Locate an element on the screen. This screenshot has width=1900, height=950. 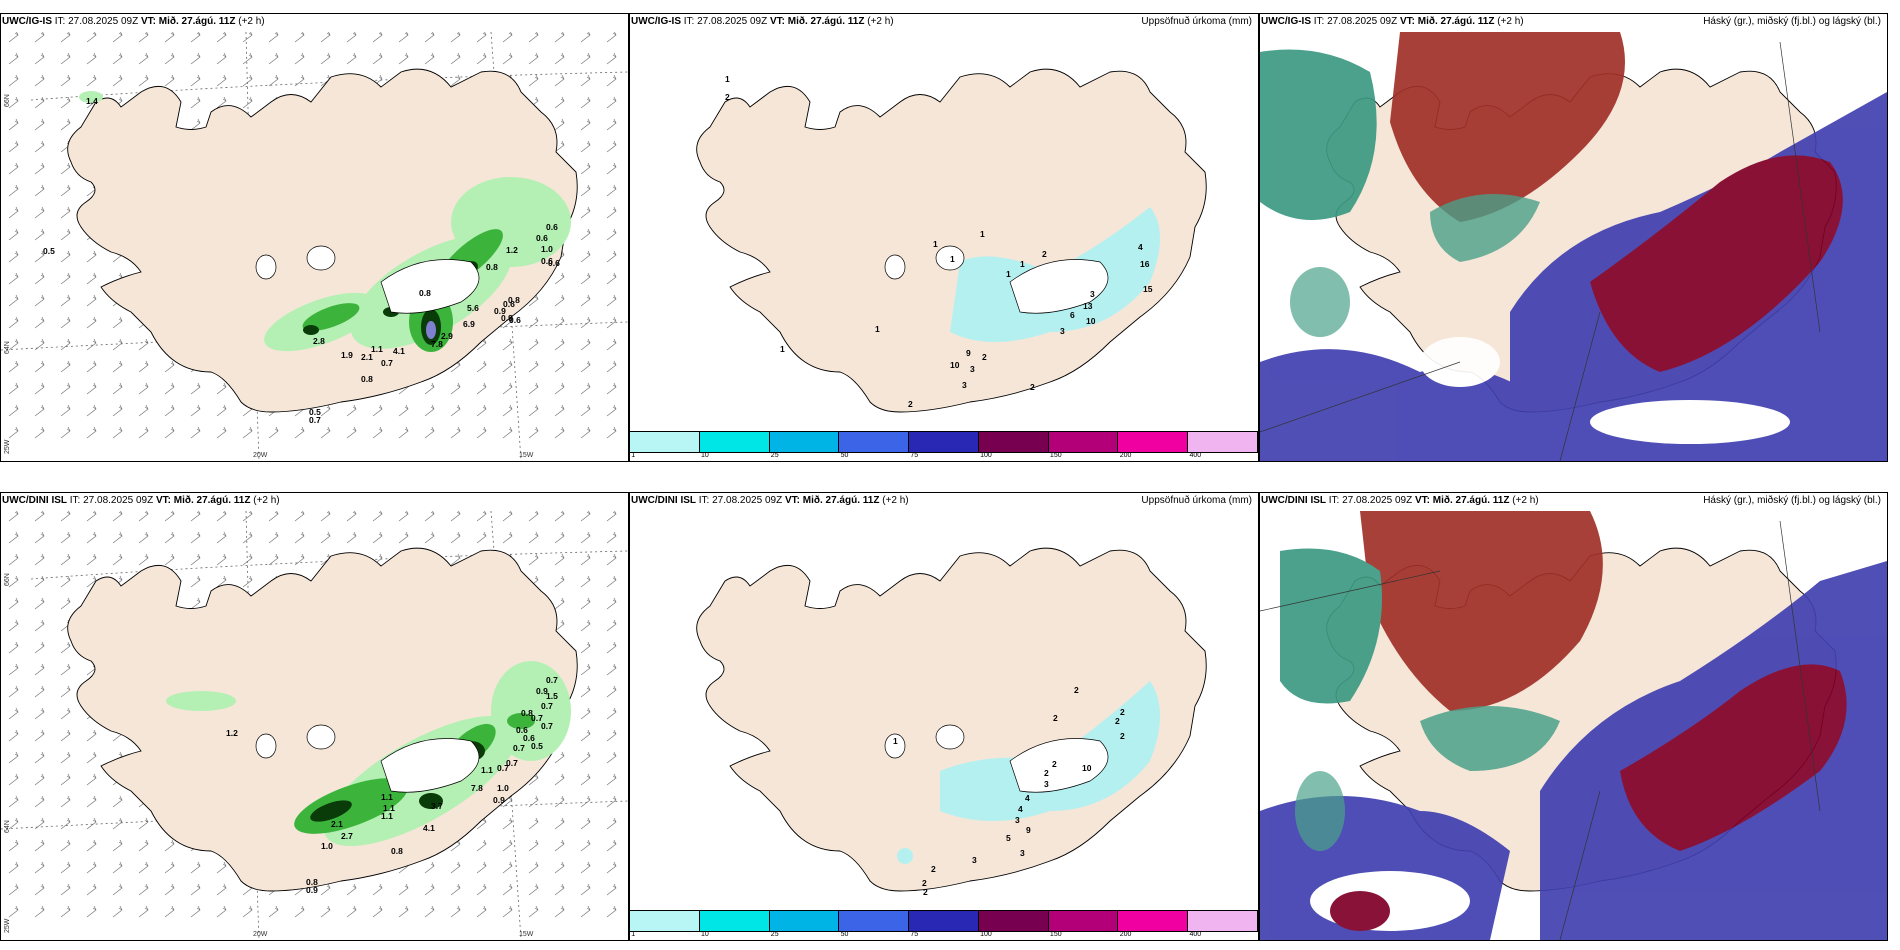
value-label: 1 is located at coordinates (782, 349).